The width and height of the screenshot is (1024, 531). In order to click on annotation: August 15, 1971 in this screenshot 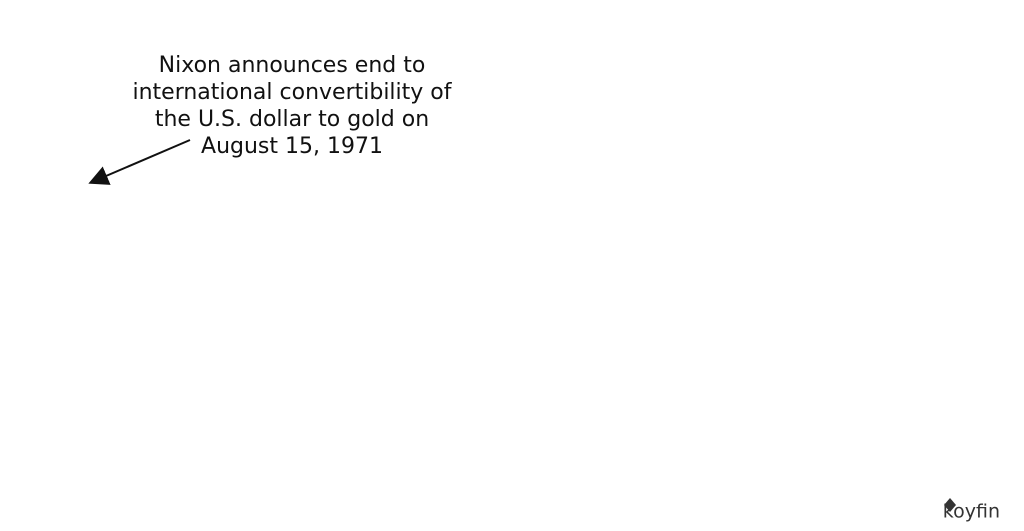, I will do `click(292, 146)`.